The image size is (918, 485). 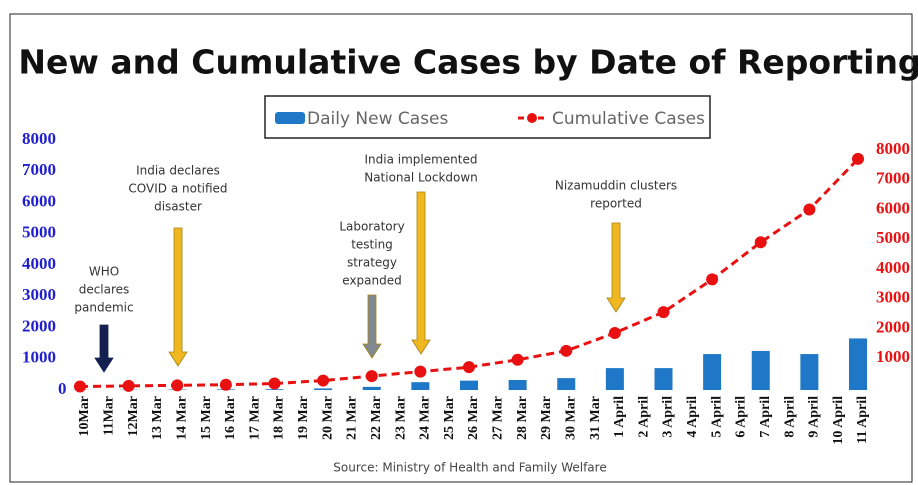 What do you see at coordinates (893, 178) in the screenshot?
I see `y2-tick-label: 7000` at bounding box center [893, 178].